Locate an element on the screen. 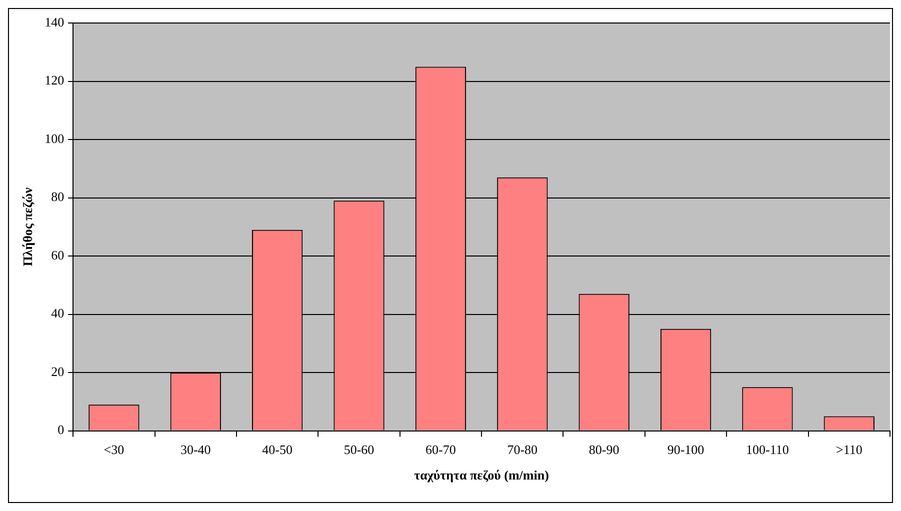 This screenshot has height=511, width=901. y-tick-label: 40 is located at coordinates (57, 313).